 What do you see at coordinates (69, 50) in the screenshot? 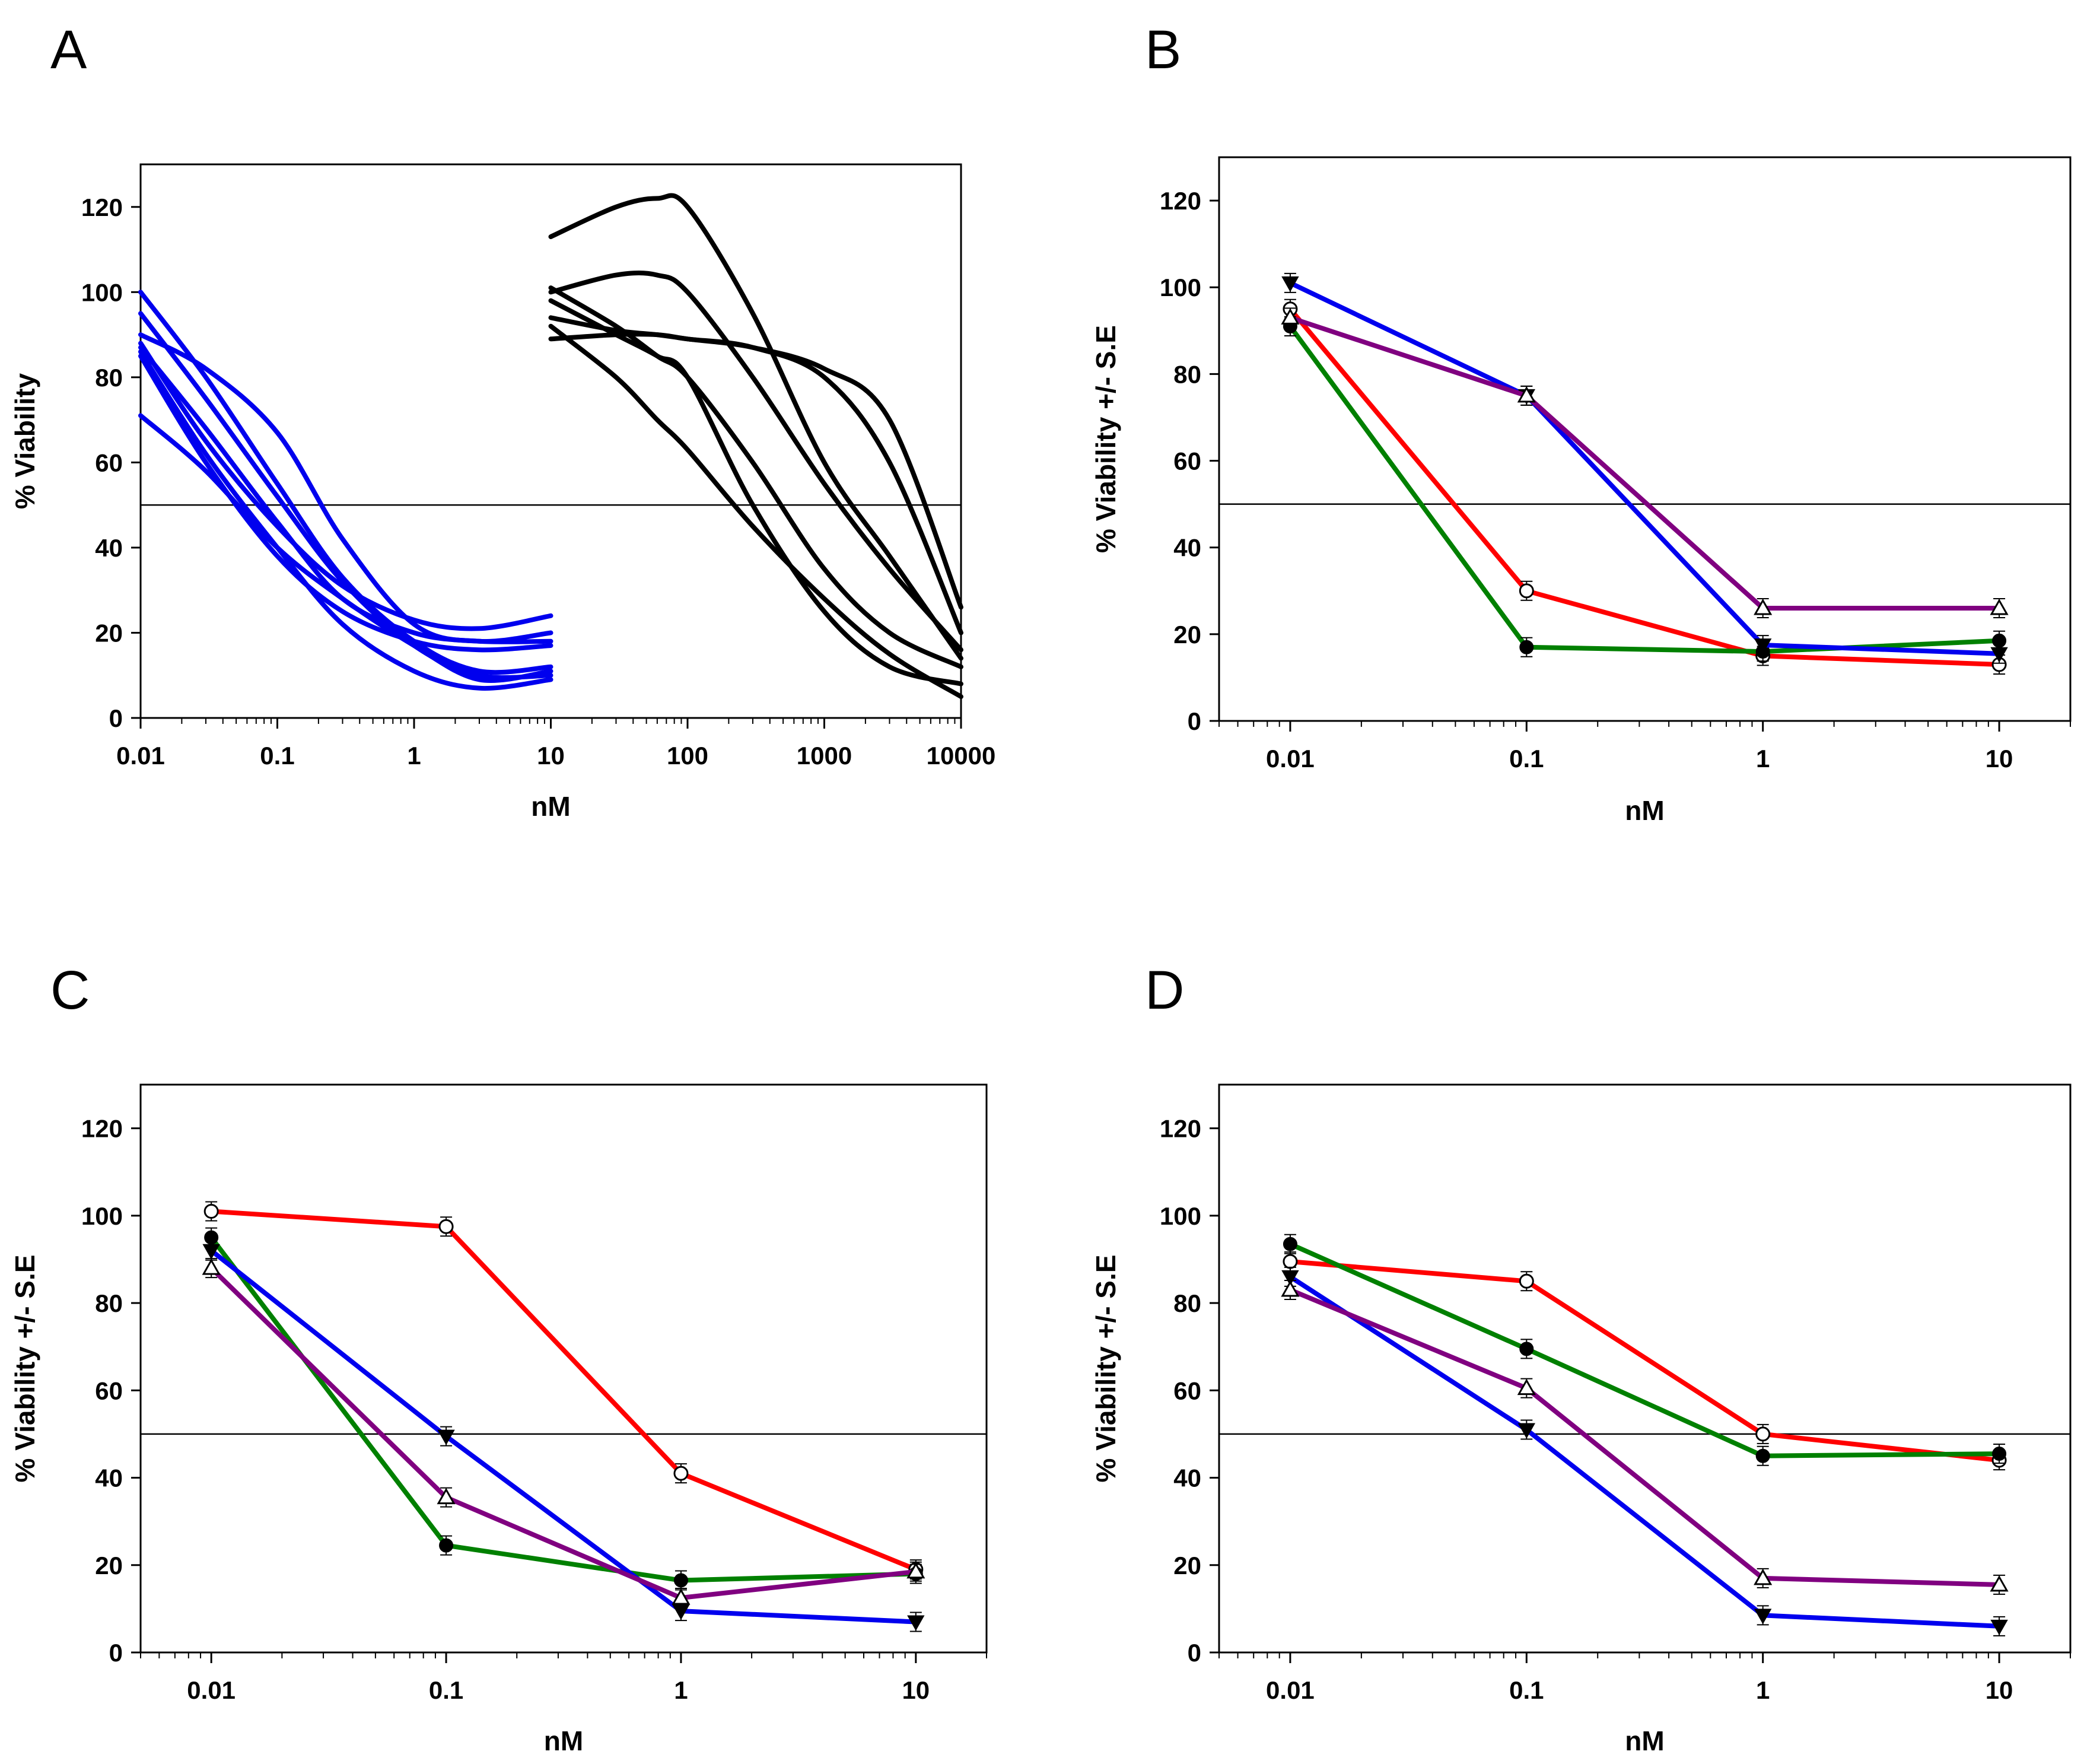
I see `panel-letter: A` at bounding box center [69, 50].